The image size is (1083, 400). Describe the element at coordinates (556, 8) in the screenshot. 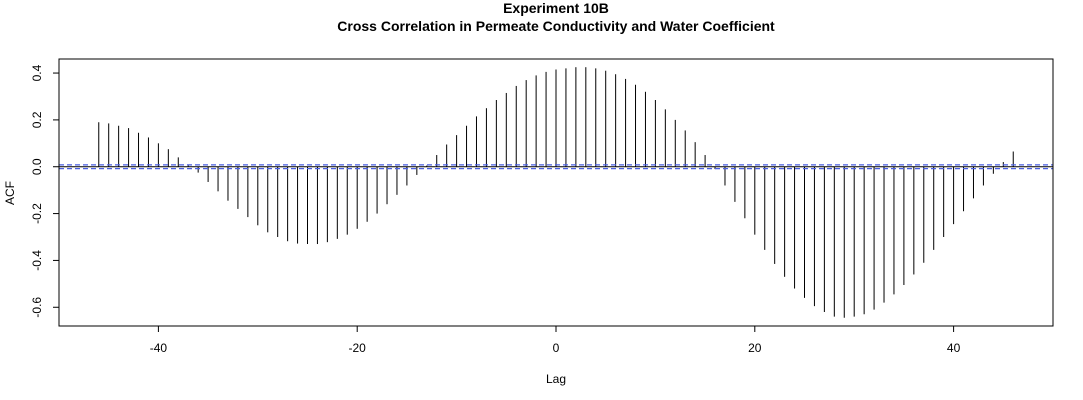

I see `chart-title: Experiment 10B` at that location.